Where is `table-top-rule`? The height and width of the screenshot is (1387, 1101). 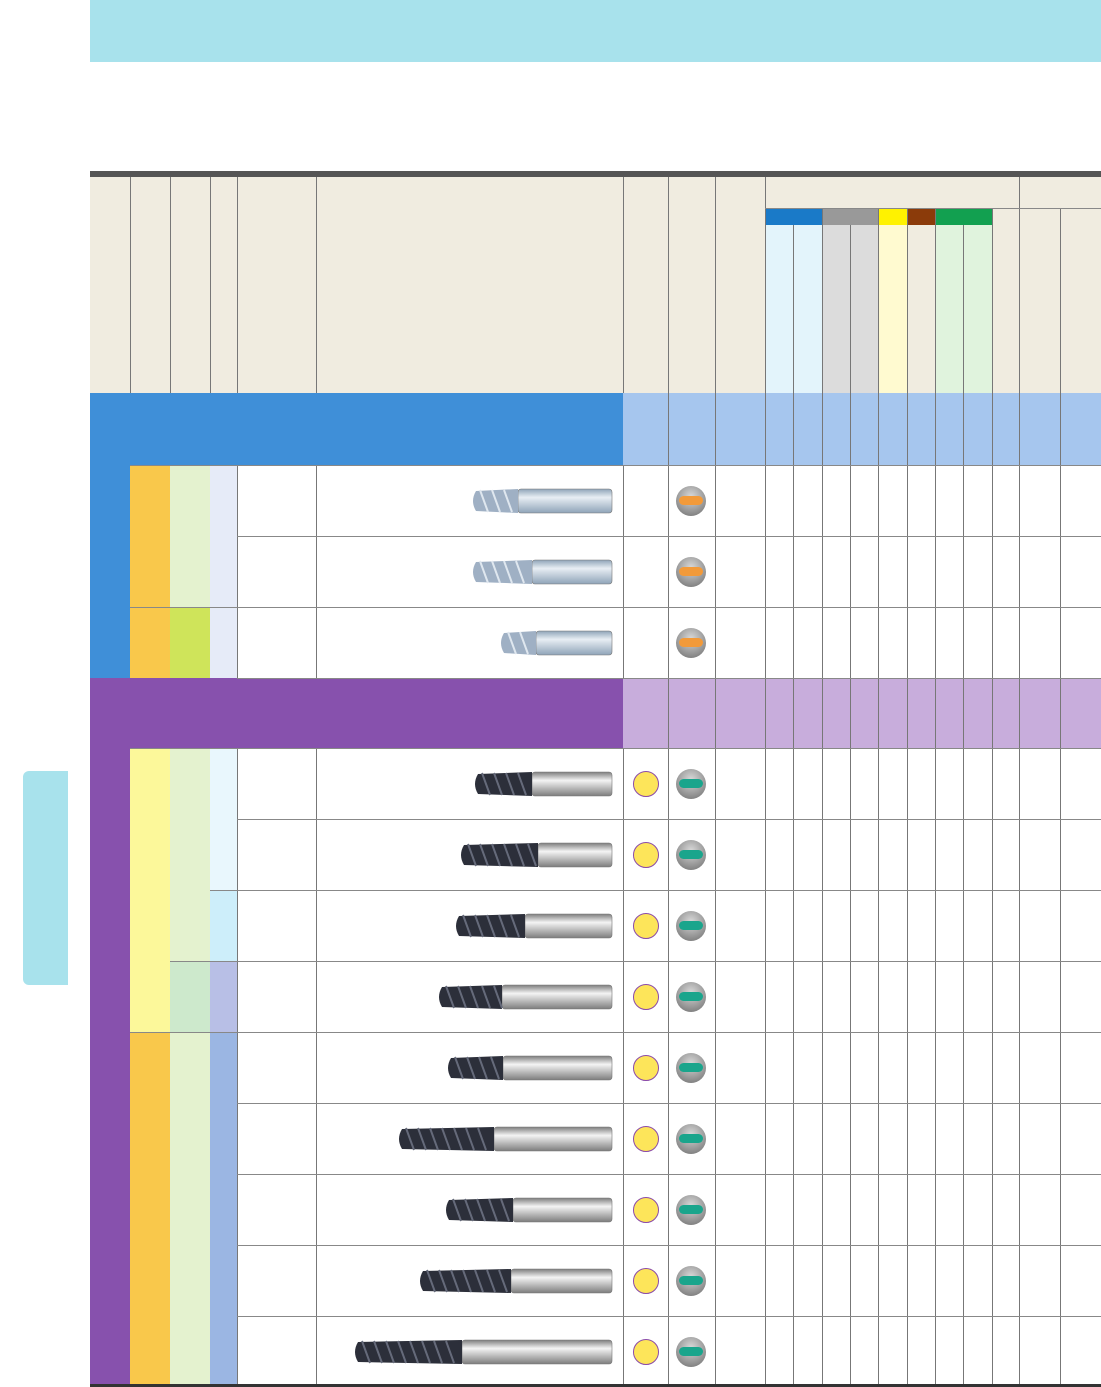 table-top-rule is located at coordinates (595, 174).